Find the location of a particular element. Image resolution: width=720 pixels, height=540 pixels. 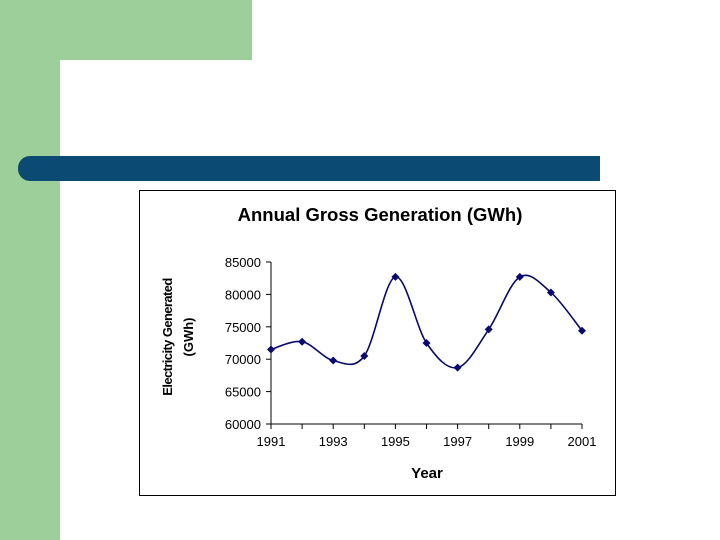

x-axis-label: Year is located at coordinates (427, 473).